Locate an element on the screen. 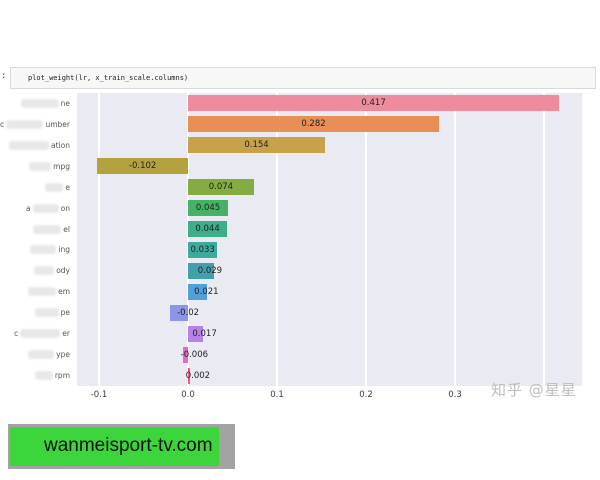 This screenshot has width=600, height=480. label-fragment: er is located at coordinates (66, 334).